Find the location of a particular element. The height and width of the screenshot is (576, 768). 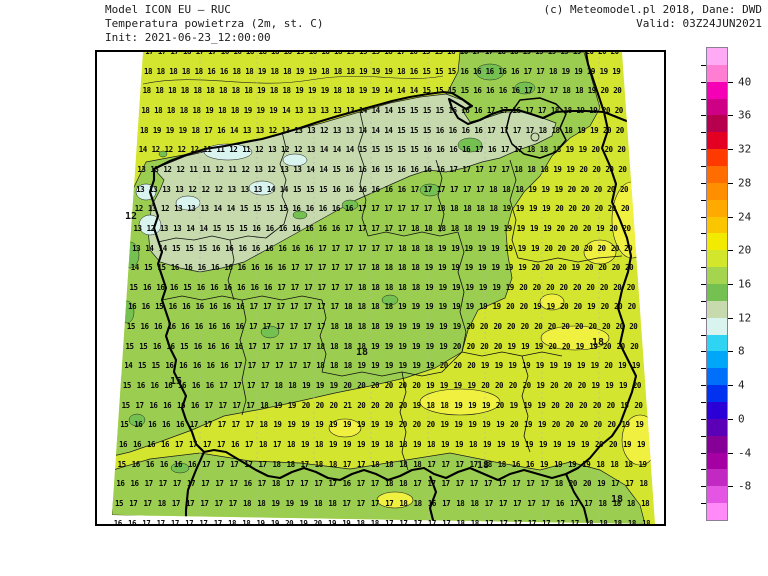

colorbar-label: 24 is located at coordinates (745, 217).